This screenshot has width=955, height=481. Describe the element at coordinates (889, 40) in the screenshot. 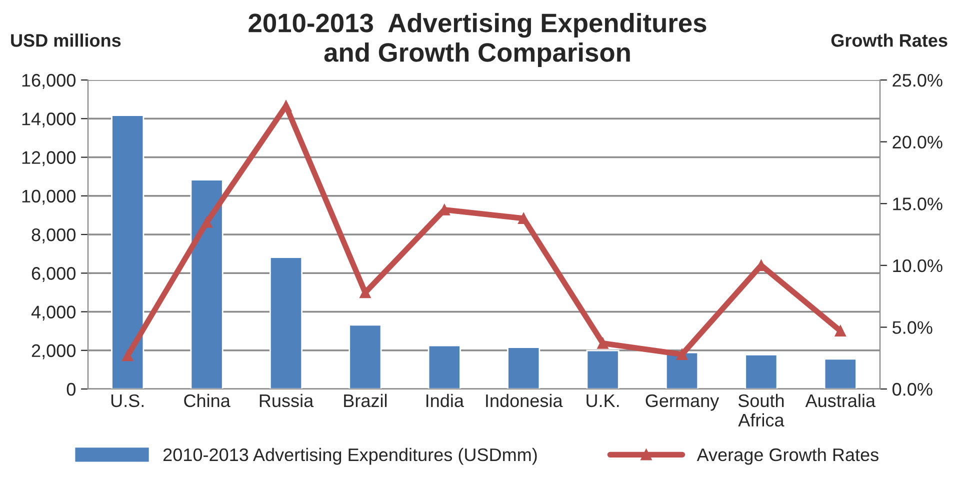

I see `y2-axis-title: Growth Rates` at that location.